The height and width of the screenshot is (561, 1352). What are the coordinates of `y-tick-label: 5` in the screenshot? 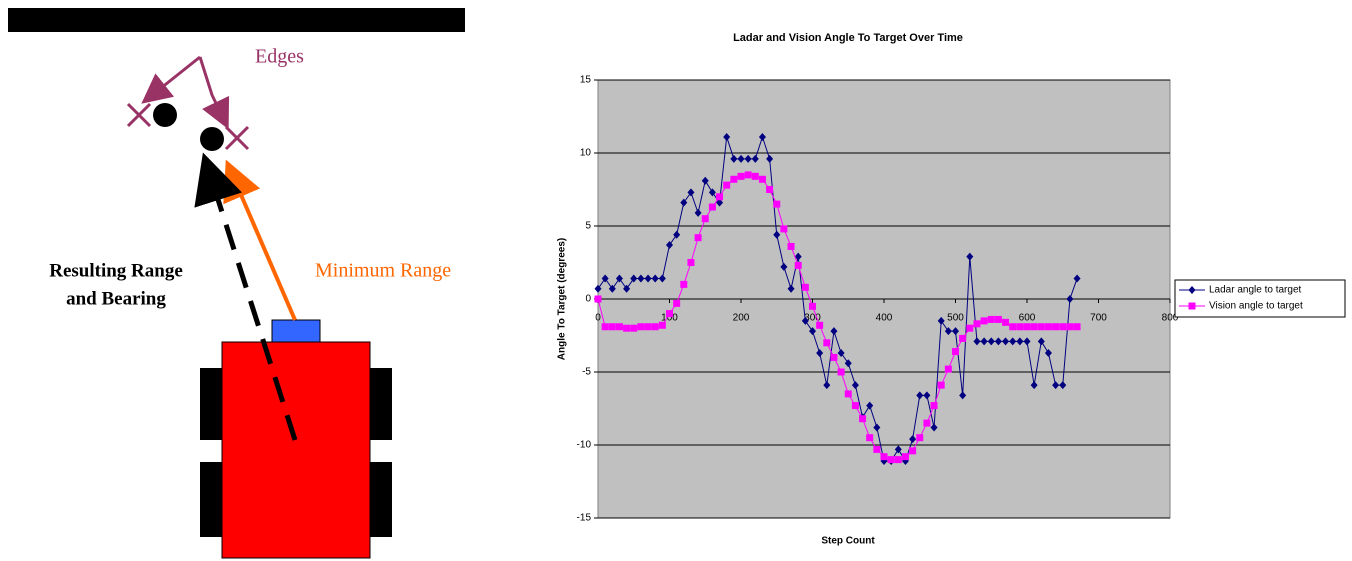 It's located at (588, 226).